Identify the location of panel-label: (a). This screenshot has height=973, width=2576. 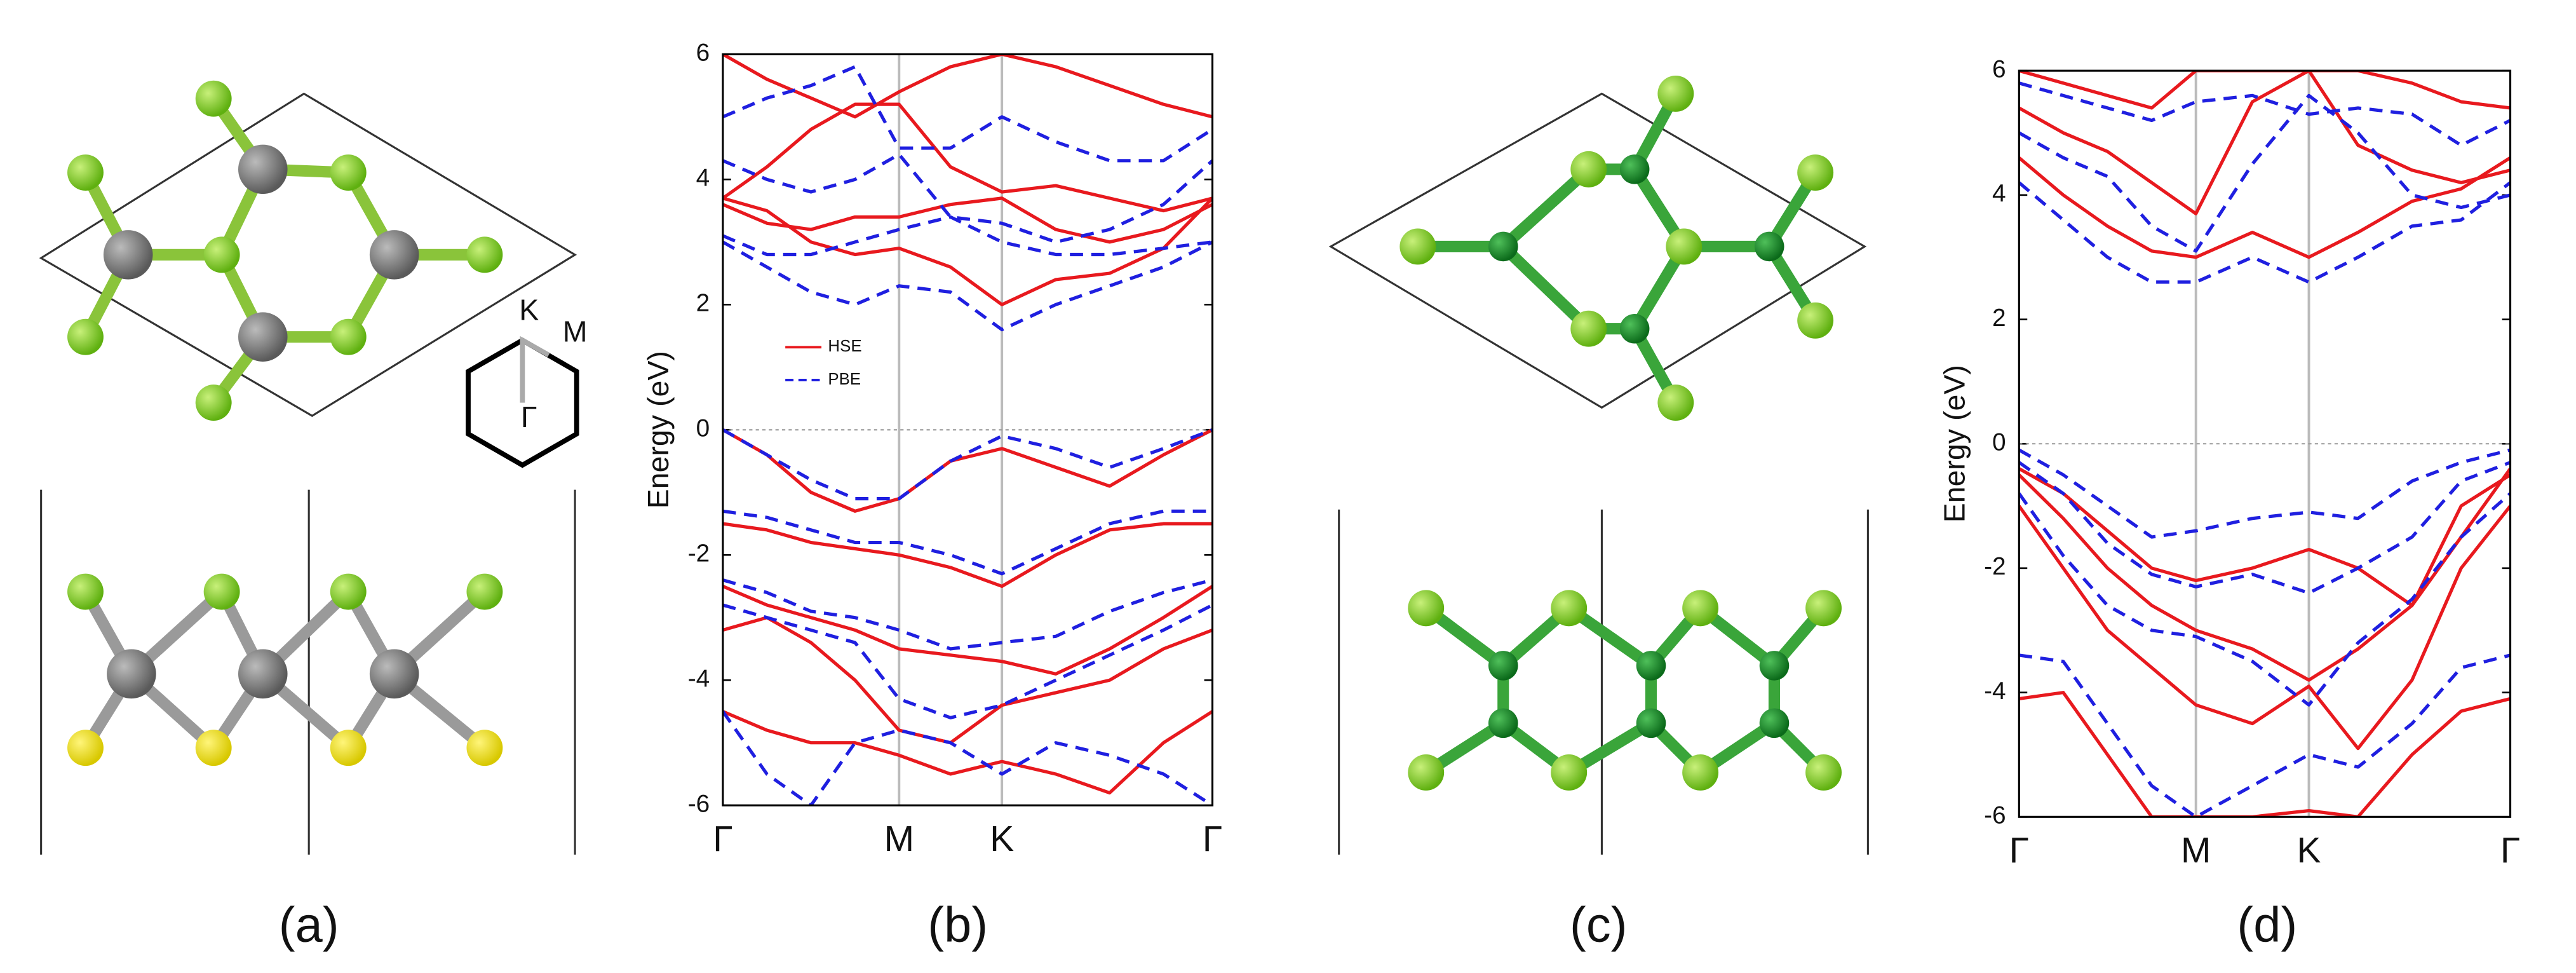
(309, 925).